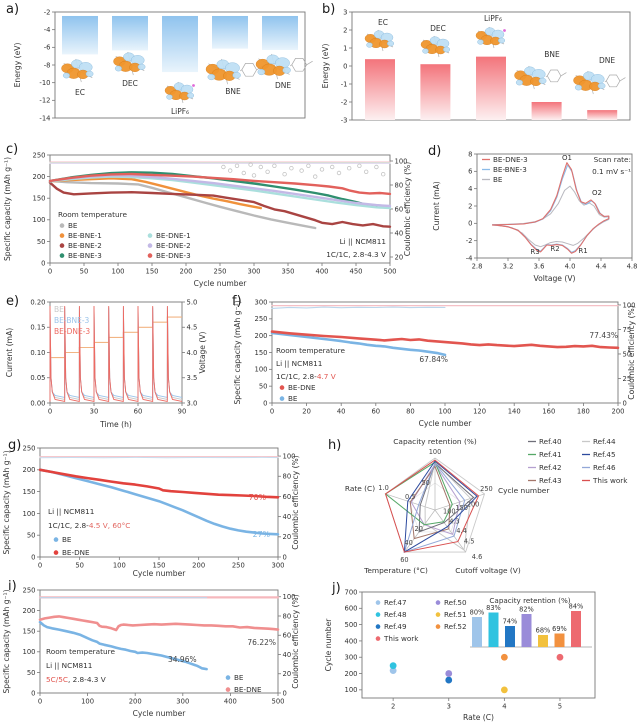  Describe the element at coordinates (480, 70) in the screenshot. I see `panel-b: b) 3 2 1 0 -1 -2 -3 Energy (eV) EC DEC LiPF₆ BNE DNE` at that location.